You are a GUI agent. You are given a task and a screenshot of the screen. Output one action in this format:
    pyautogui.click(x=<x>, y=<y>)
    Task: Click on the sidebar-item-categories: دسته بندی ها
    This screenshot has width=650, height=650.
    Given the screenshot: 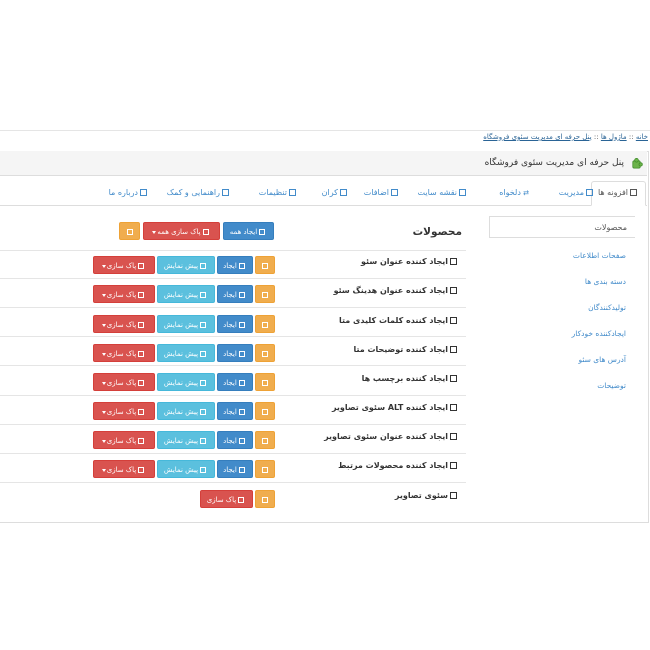 What is the action you would take?
    pyautogui.click(x=605, y=281)
    